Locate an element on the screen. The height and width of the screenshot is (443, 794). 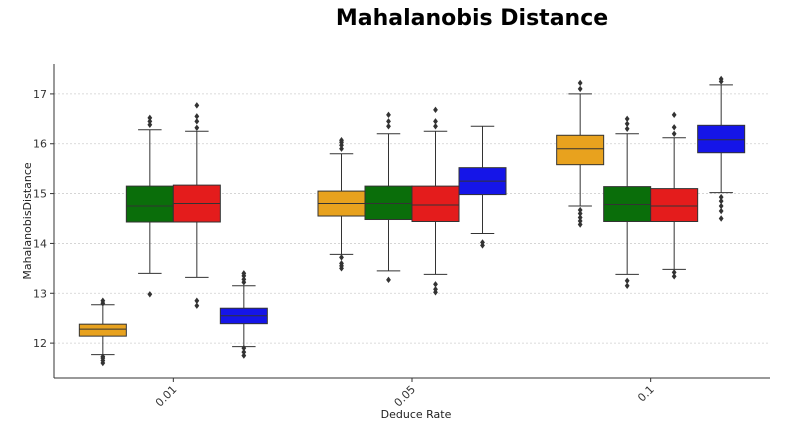
x-tick-label: 0.01 is located at coordinates (166, 396).